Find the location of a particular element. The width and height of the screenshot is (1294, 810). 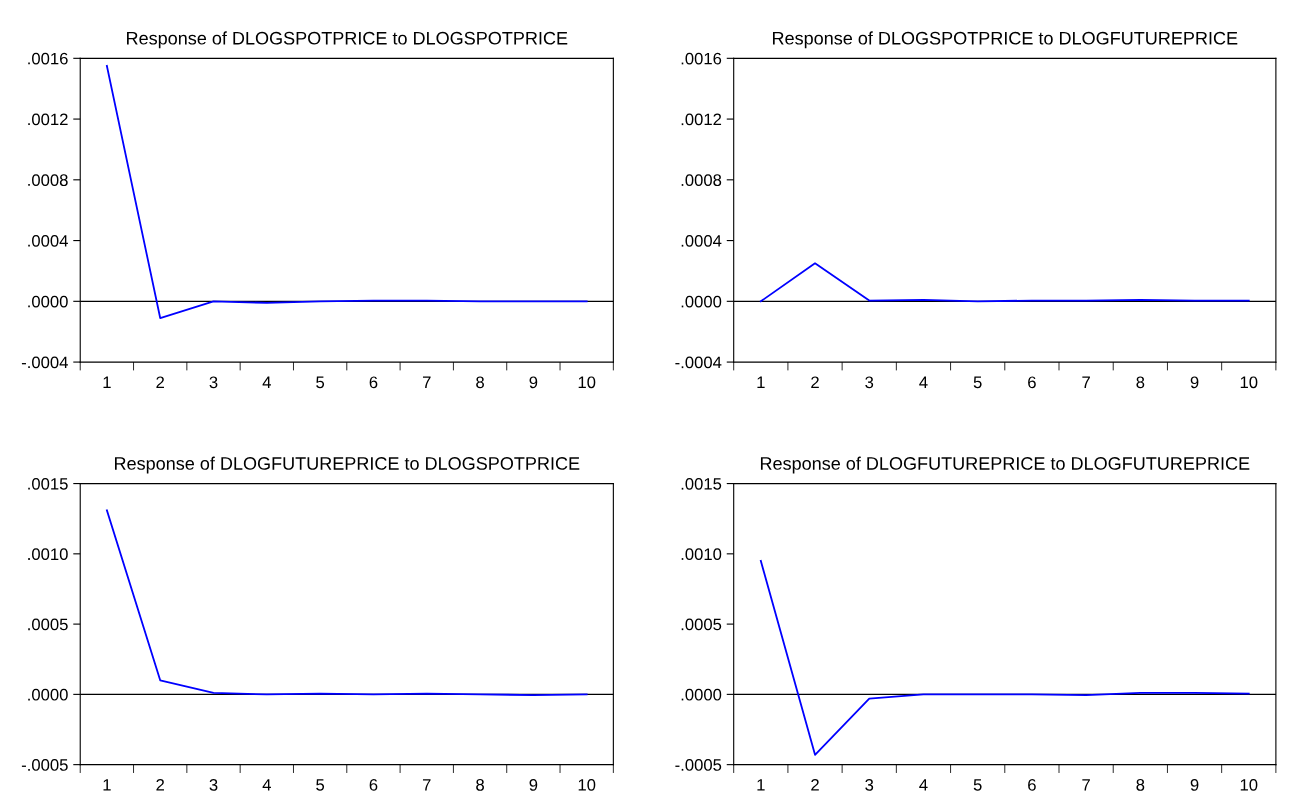

chart-title: Response of DLOGFUTUREPRICE to DLOGSPOTPRICE is located at coordinates (347, 465).